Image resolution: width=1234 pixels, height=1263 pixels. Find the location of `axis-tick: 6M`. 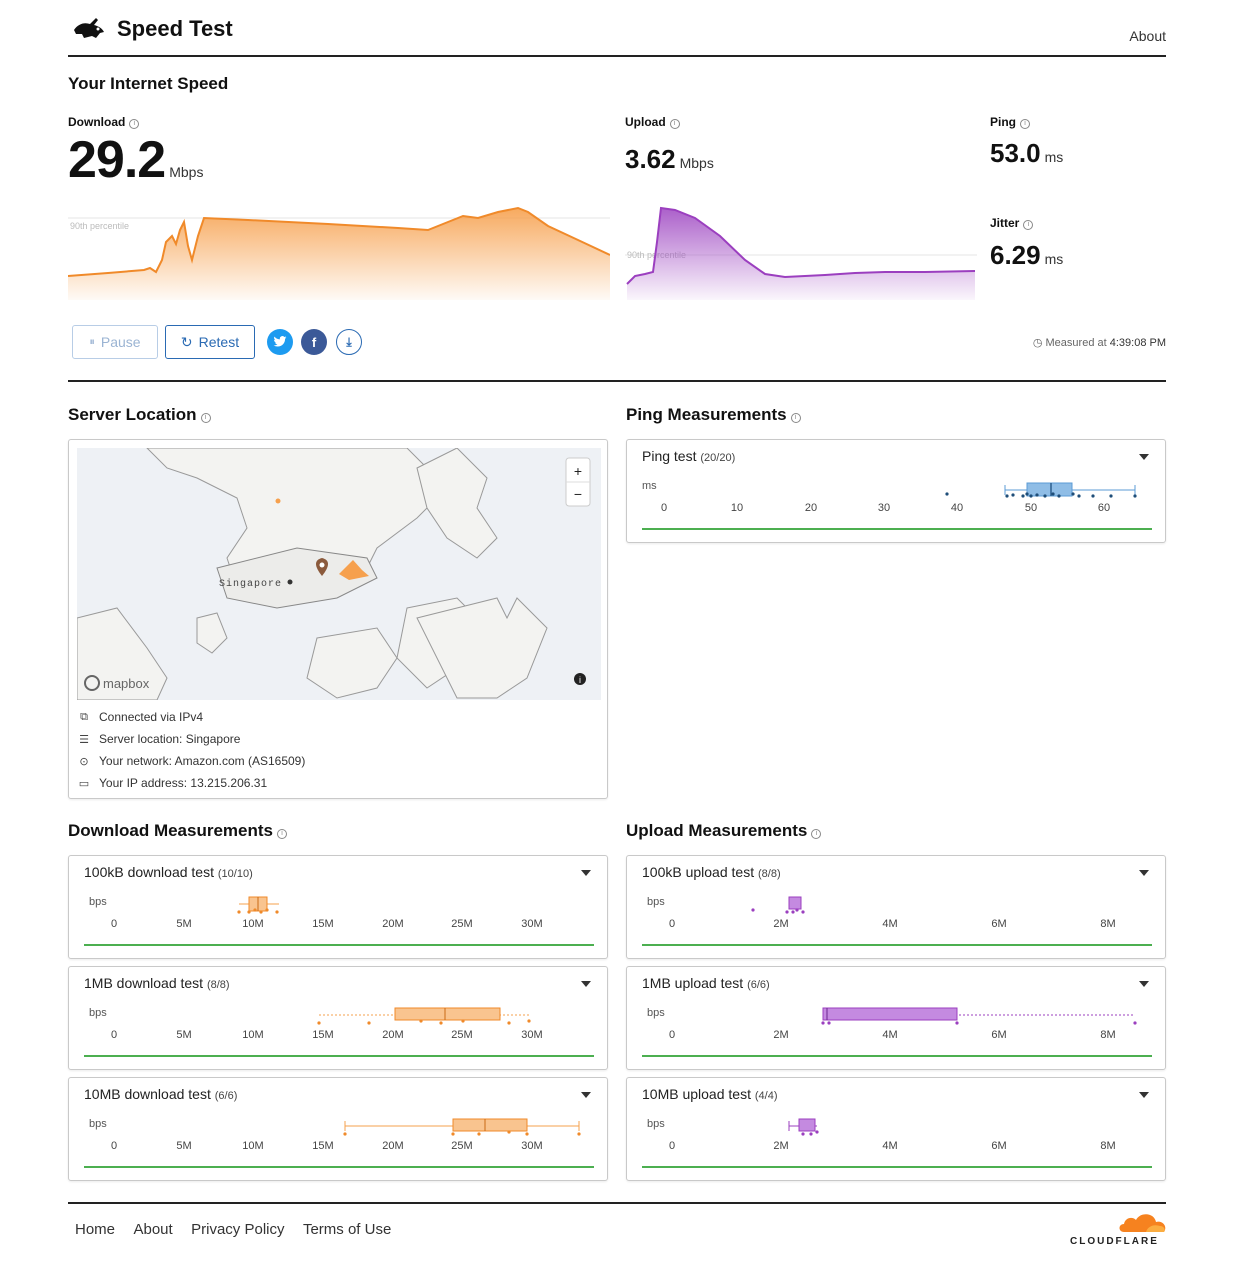

axis-tick: 6M is located at coordinates (999, 924).